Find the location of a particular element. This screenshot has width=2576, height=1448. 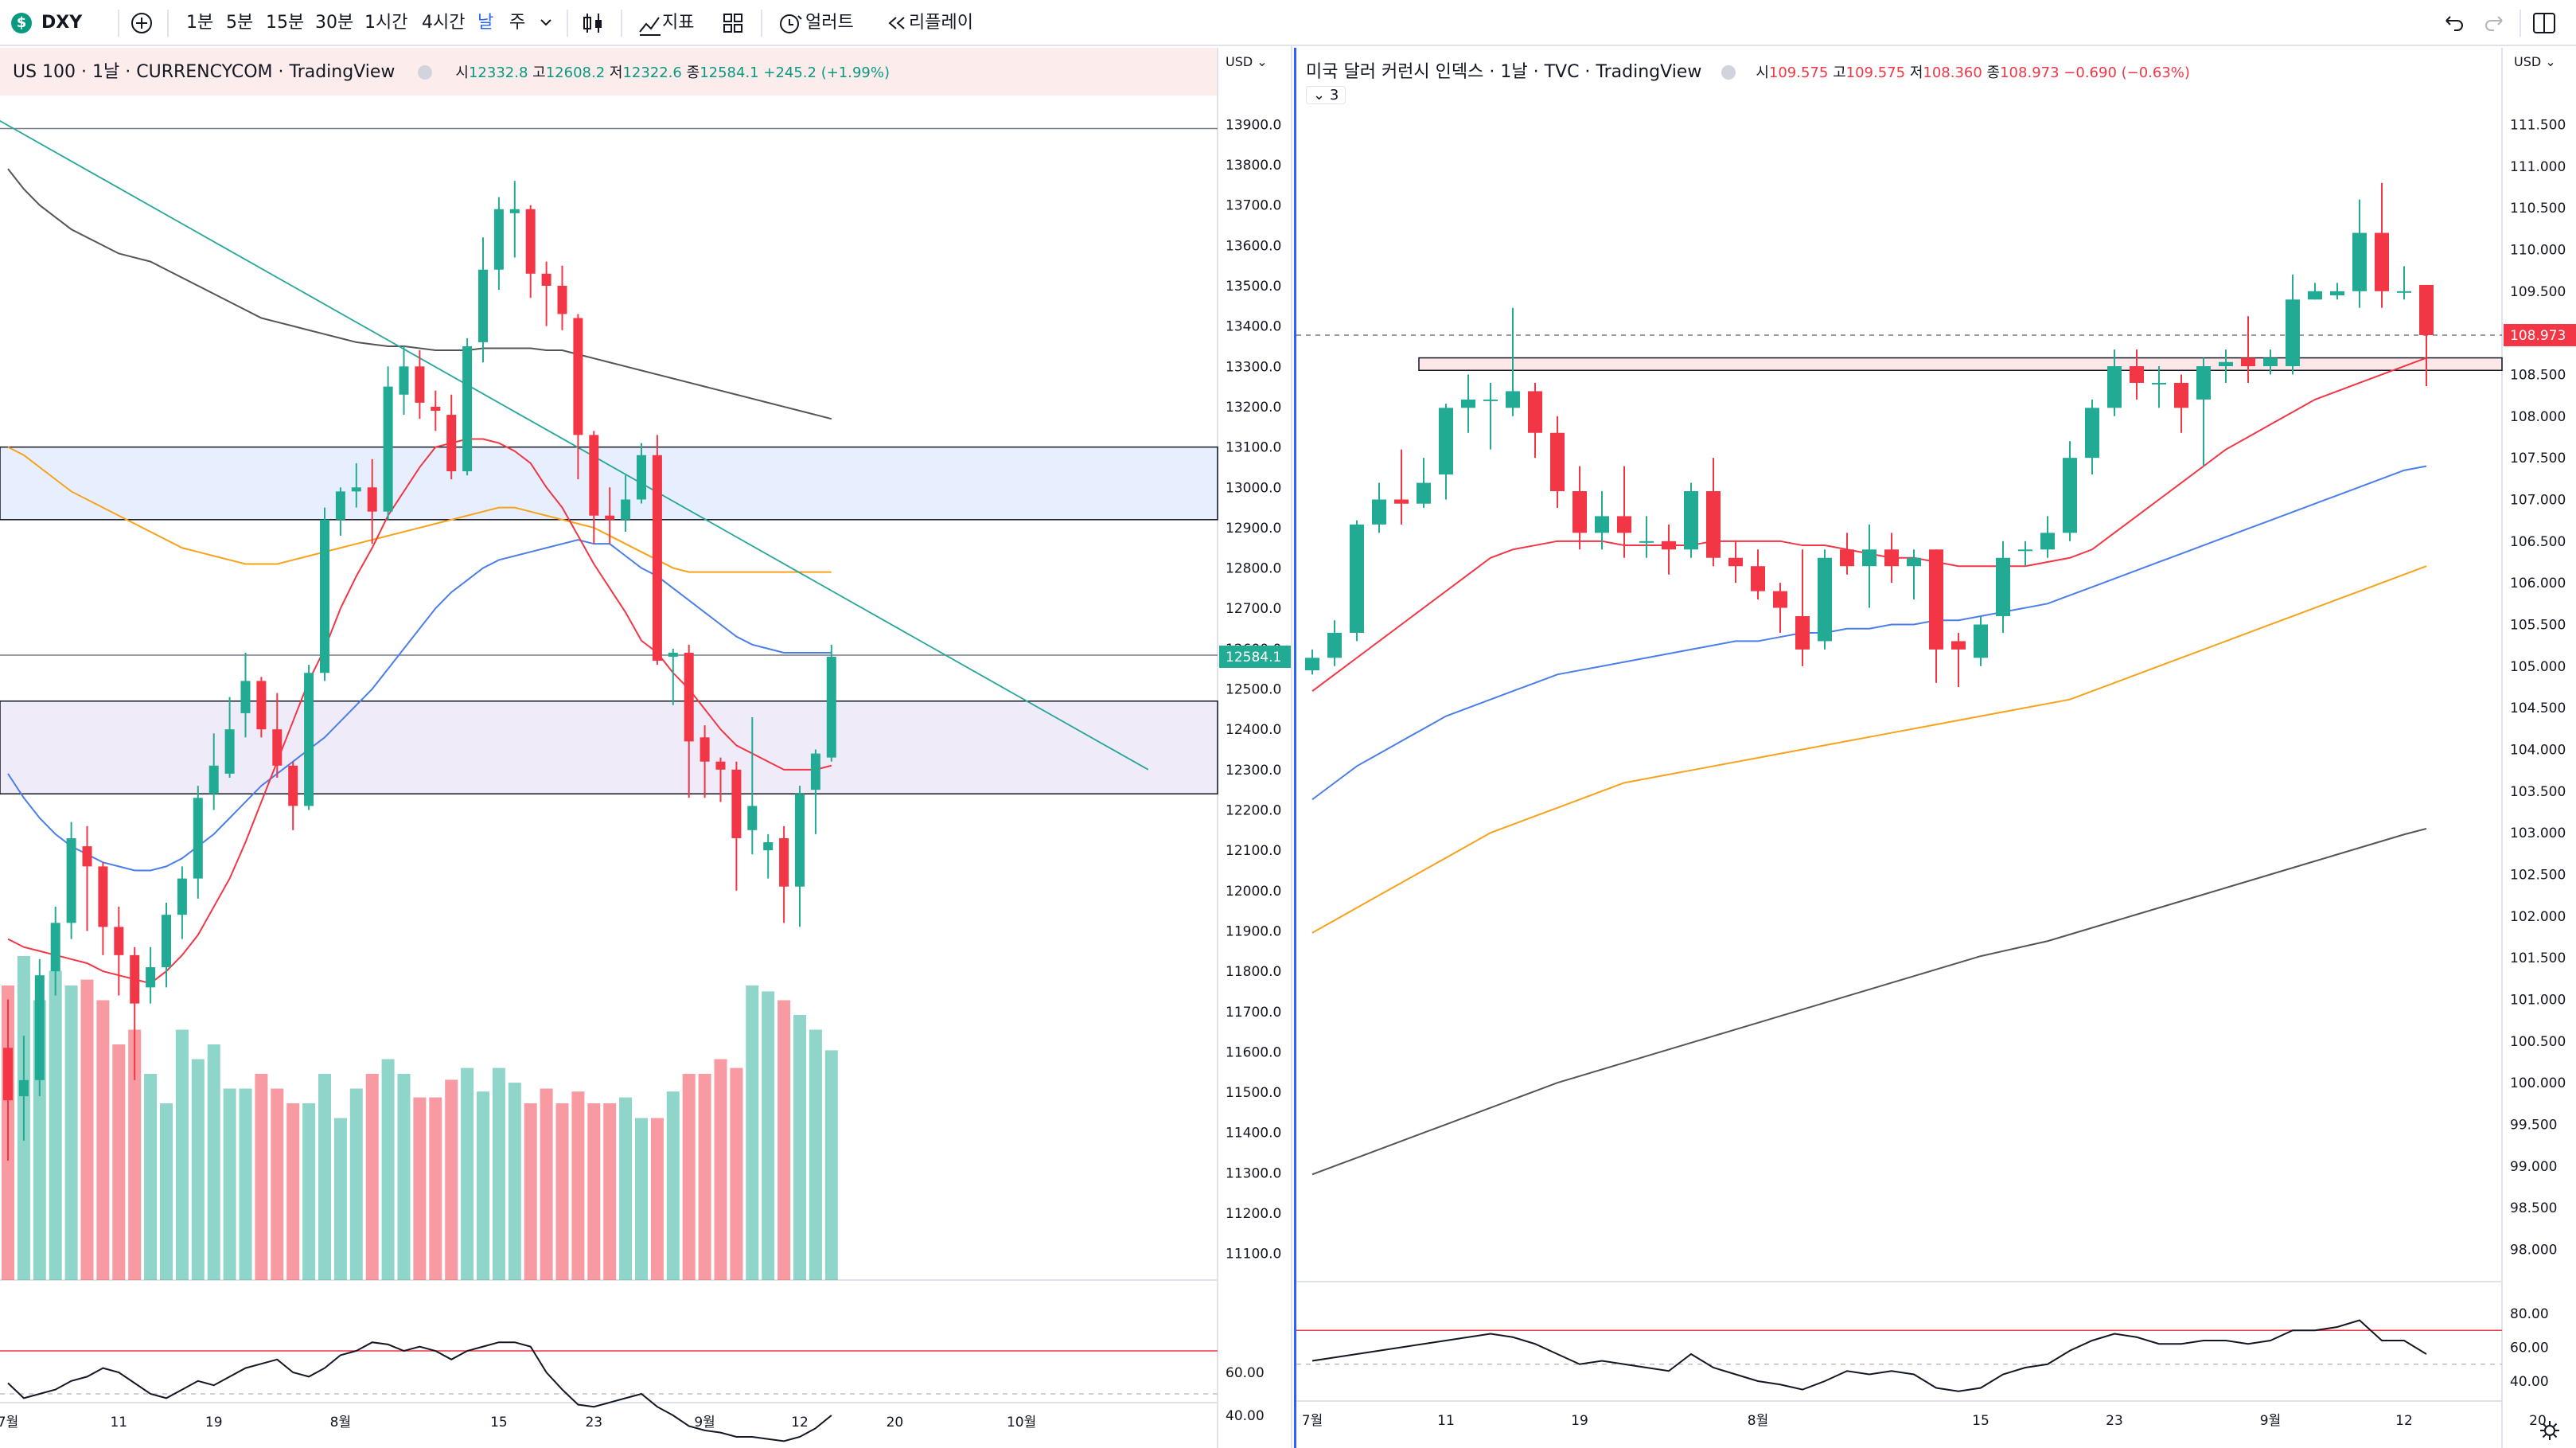

price-axis-label: 13500.0 is located at coordinates (1253, 287).